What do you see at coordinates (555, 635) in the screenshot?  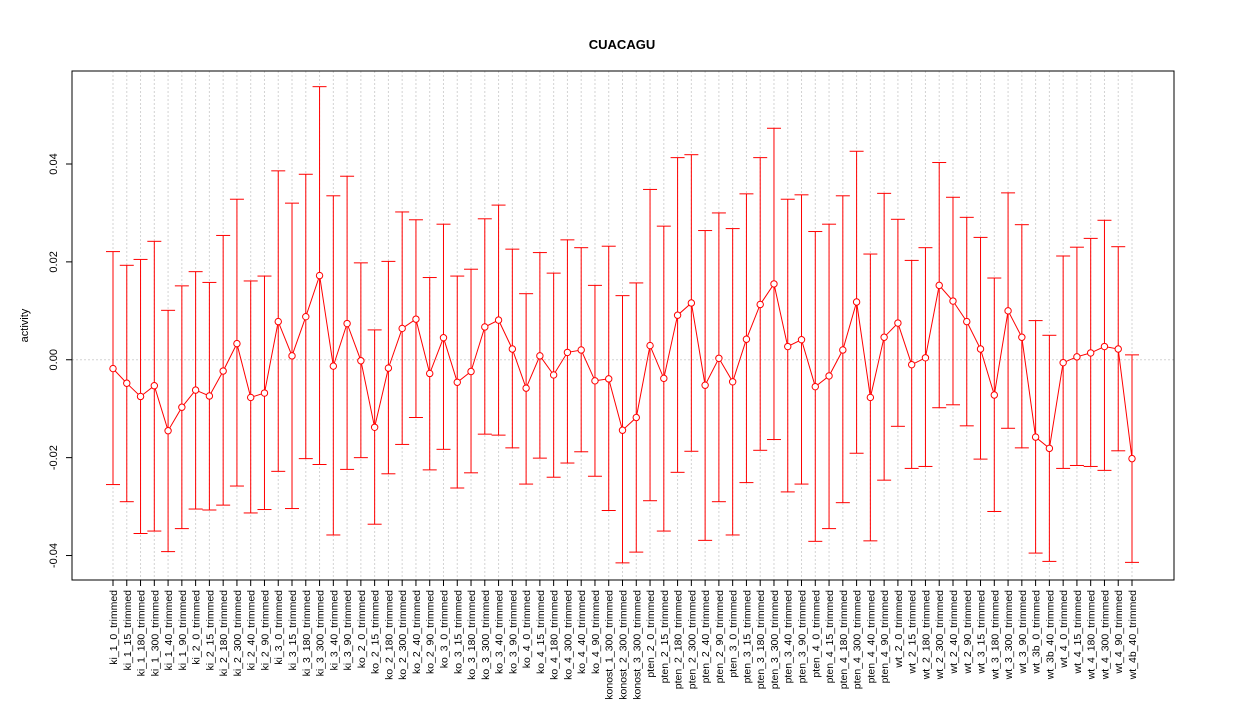 I see `x-tick-label: ko_4_180_trimmed` at bounding box center [555, 635].